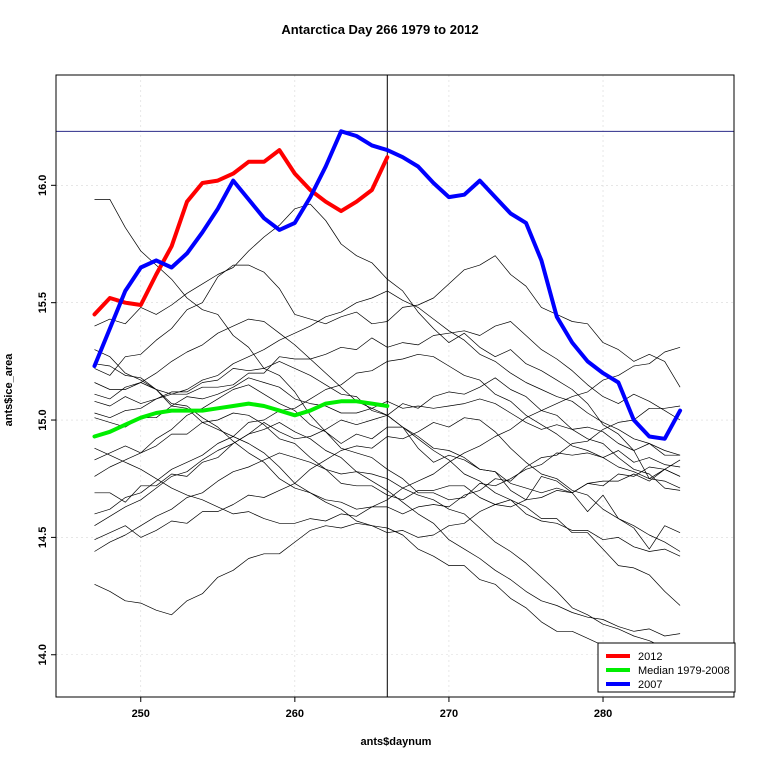  Describe the element at coordinates (9, 390) in the screenshot. I see `y-axis-label: ants$ice_area` at that location.